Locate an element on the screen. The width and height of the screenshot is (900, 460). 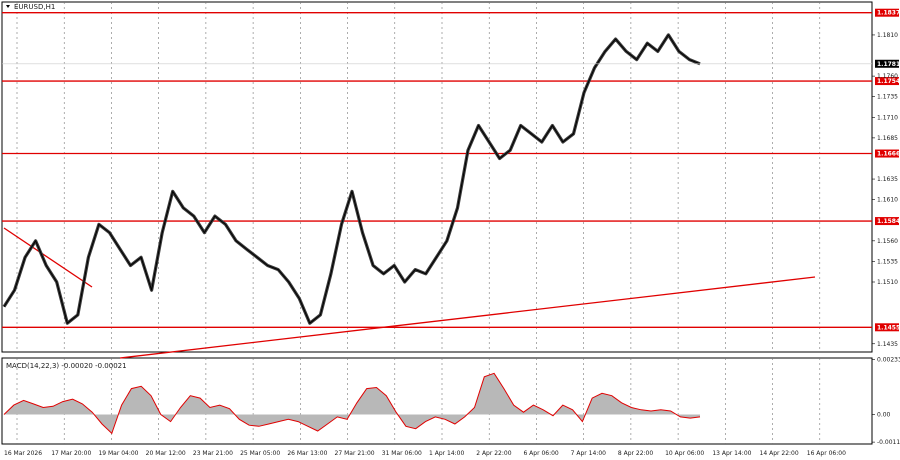
price-tick-label: 1.1535 is located at coordinates (887, 261).